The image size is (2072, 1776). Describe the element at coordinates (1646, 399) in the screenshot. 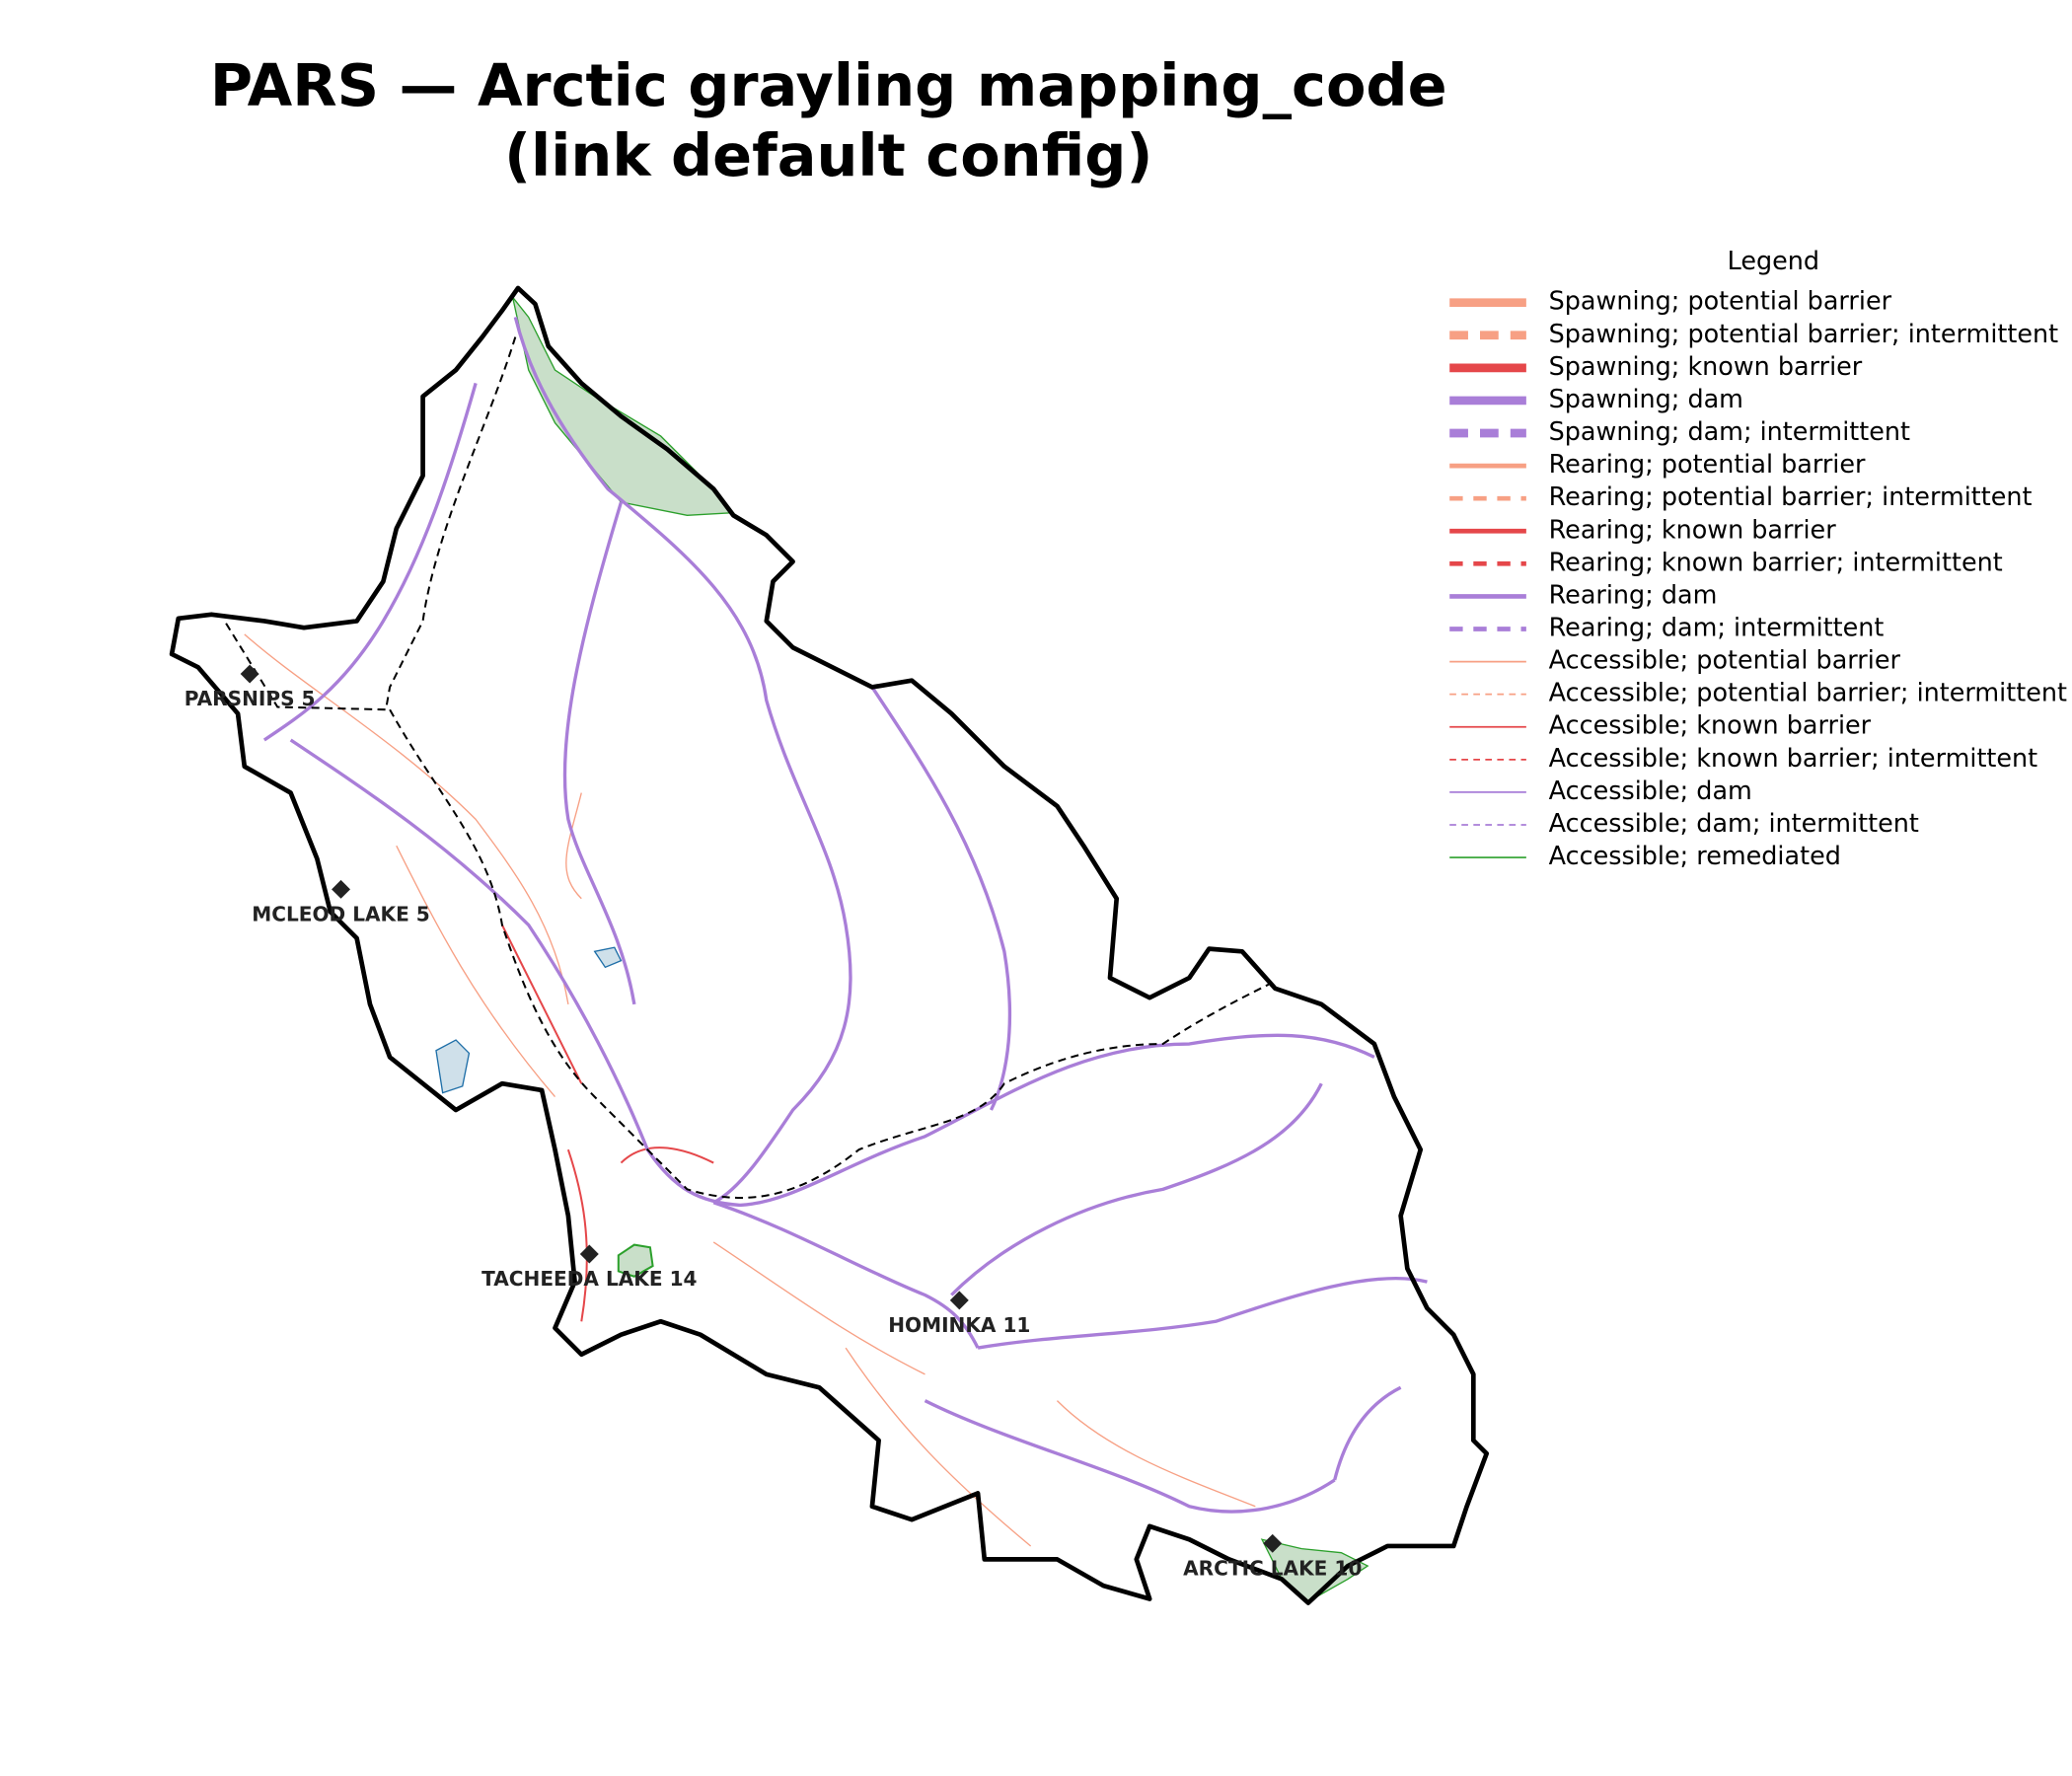

I see `legend-label: Spawning; dam` at that location.